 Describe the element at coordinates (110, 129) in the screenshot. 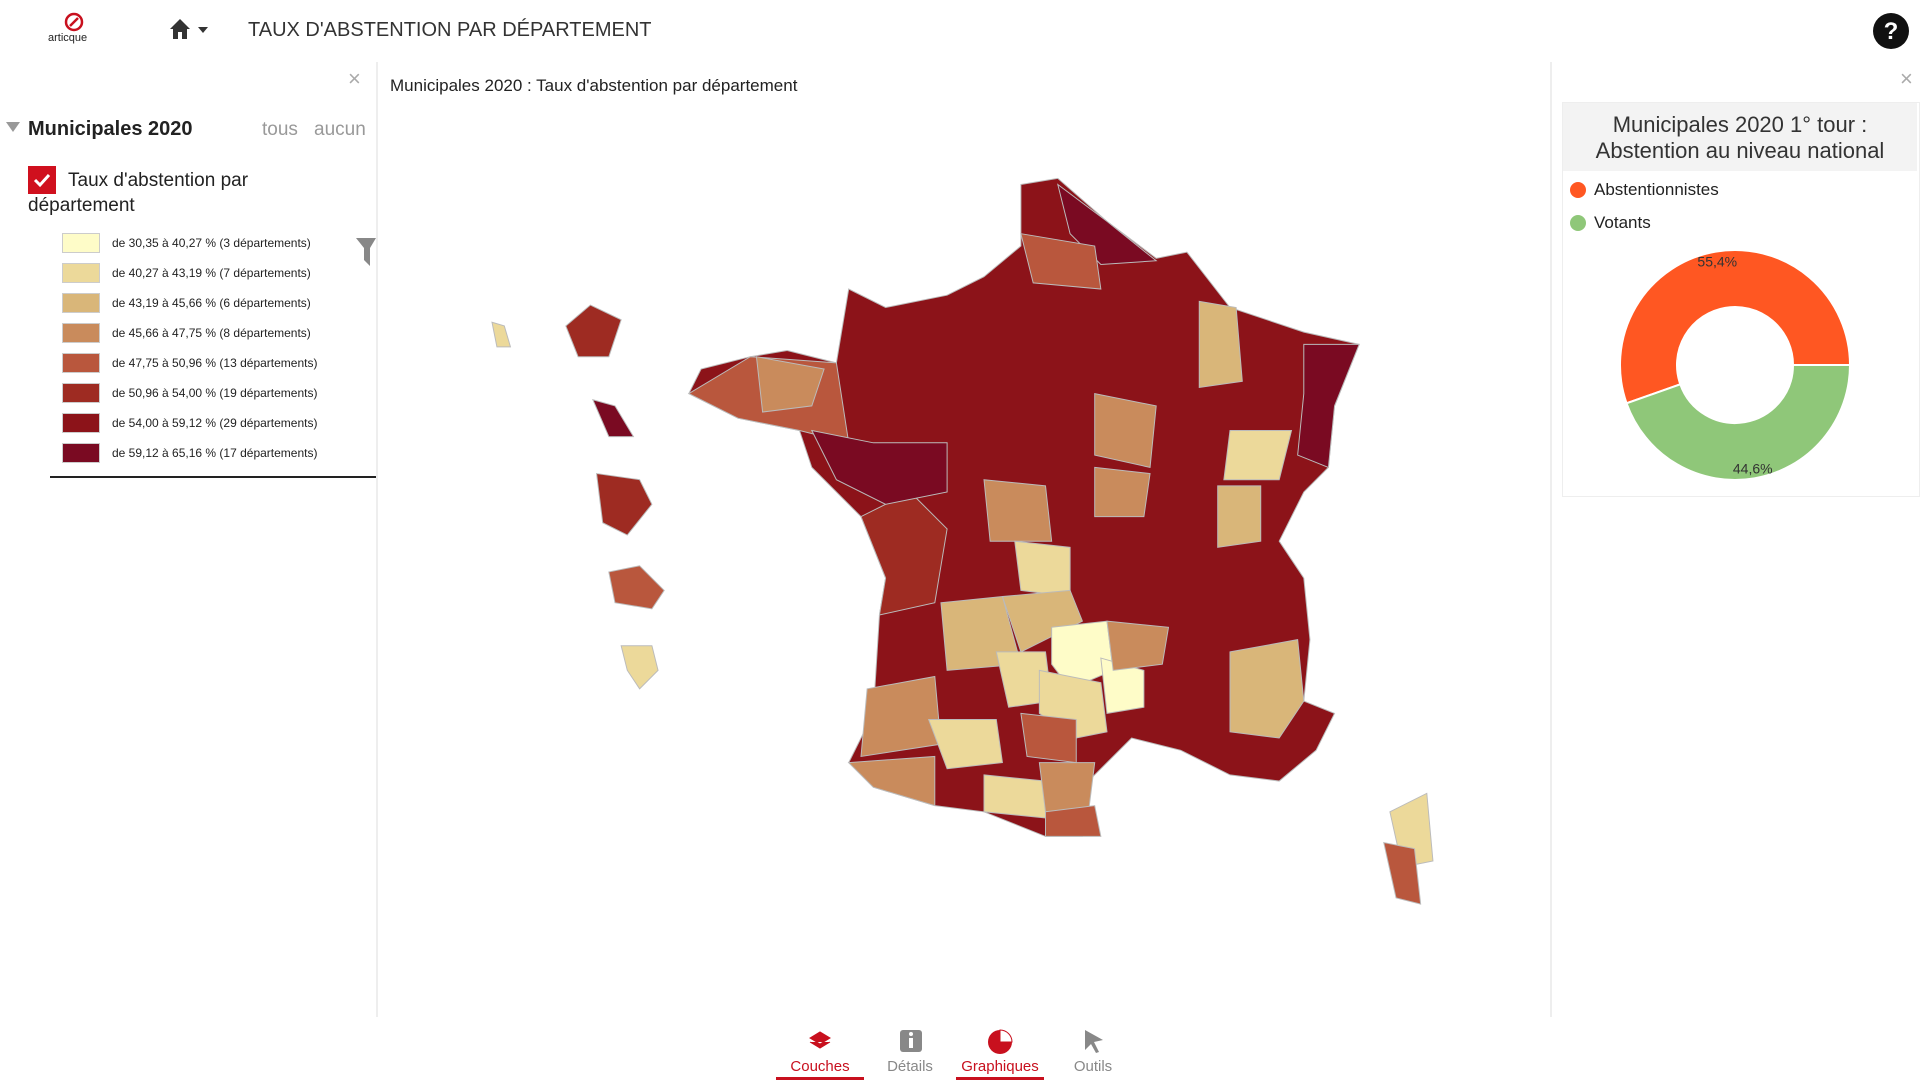

I see `group-title: Municipales 2020` at that location.